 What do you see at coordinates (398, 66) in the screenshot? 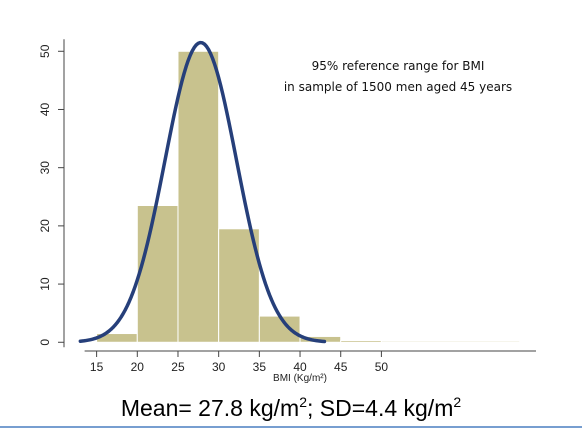
I see `annotation-line-1: 95% reference range for BMI` at bounding box center [398, 66].